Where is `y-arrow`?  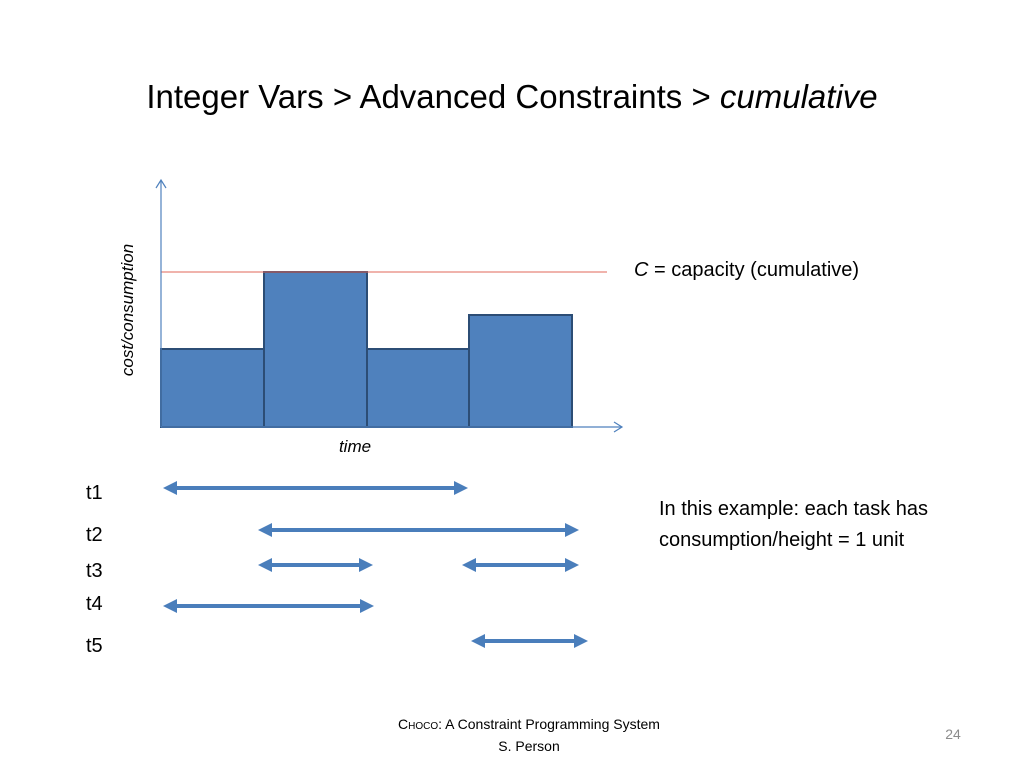 y-arrow is located at coordinates (161, 183).